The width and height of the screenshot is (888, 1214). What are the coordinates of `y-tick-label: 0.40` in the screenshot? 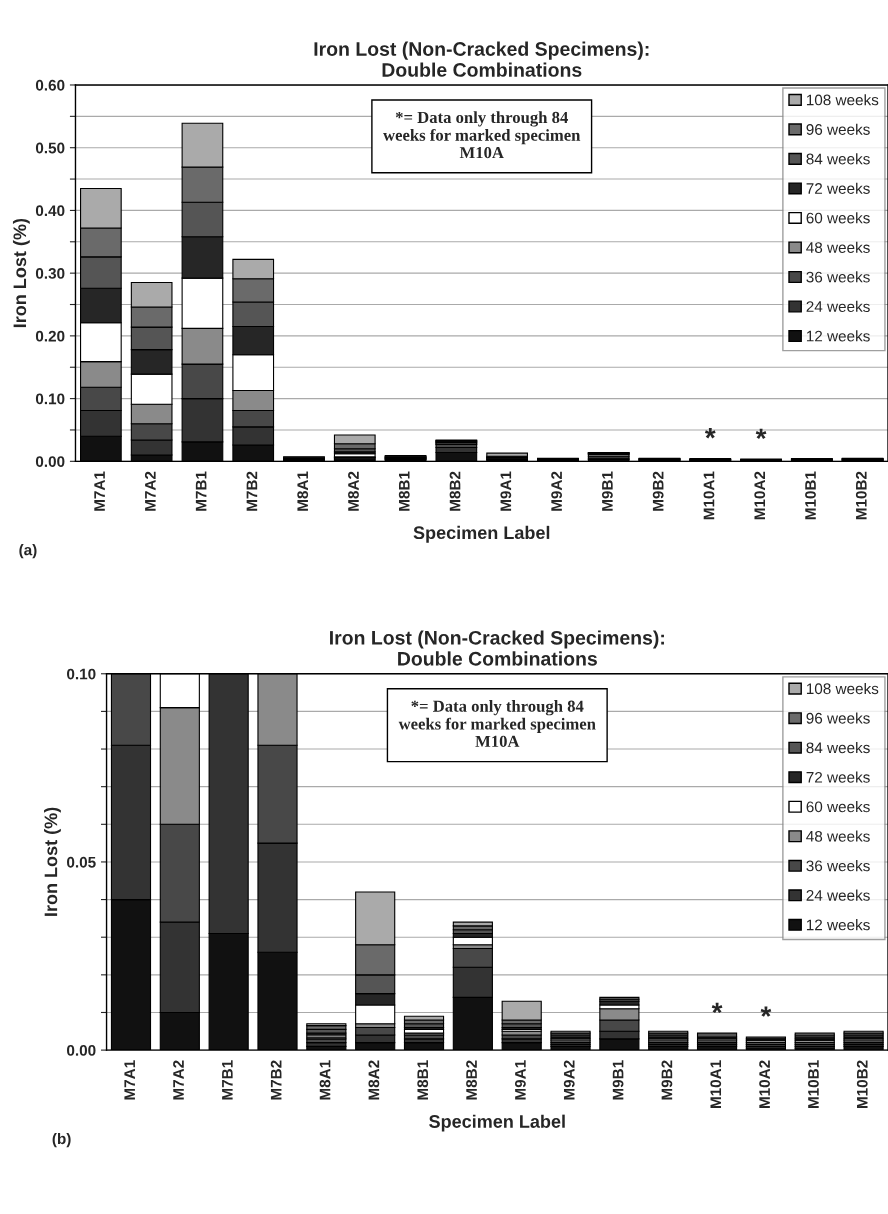 It's located at (50, 211).